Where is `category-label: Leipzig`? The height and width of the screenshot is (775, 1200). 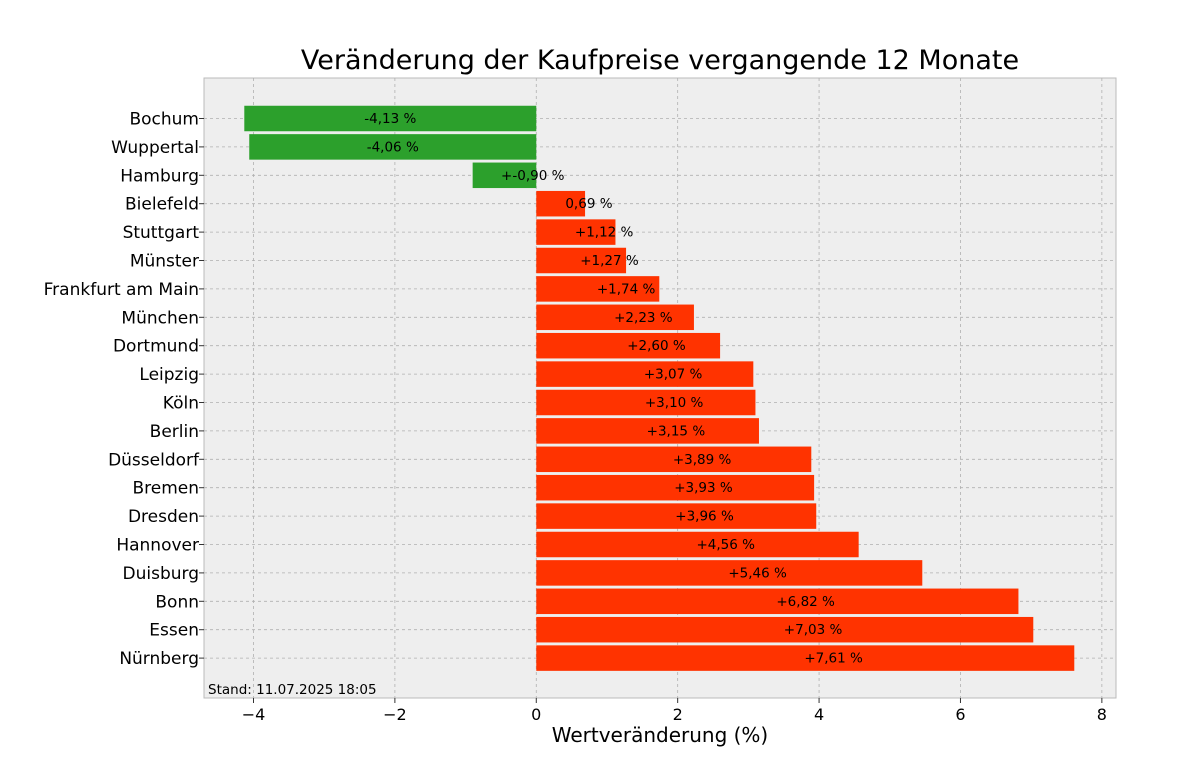
category-label: Leipzig is located at coordinates (169, 375).